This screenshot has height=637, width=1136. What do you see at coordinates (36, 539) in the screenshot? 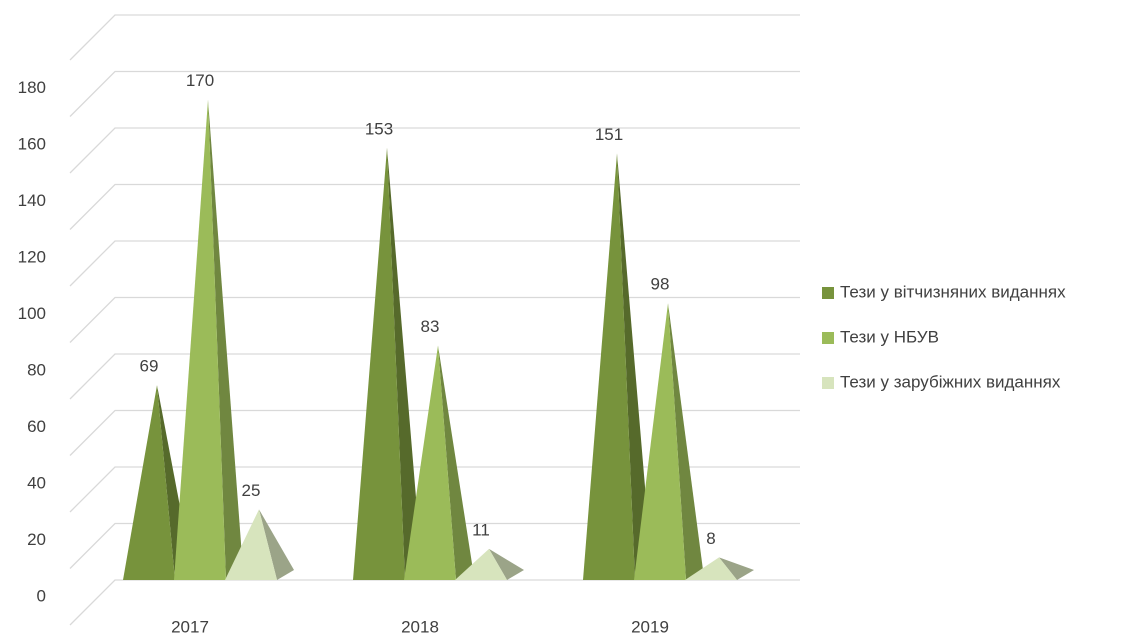
I see `y-tick-label: 20` at bounding box center [36, 539].